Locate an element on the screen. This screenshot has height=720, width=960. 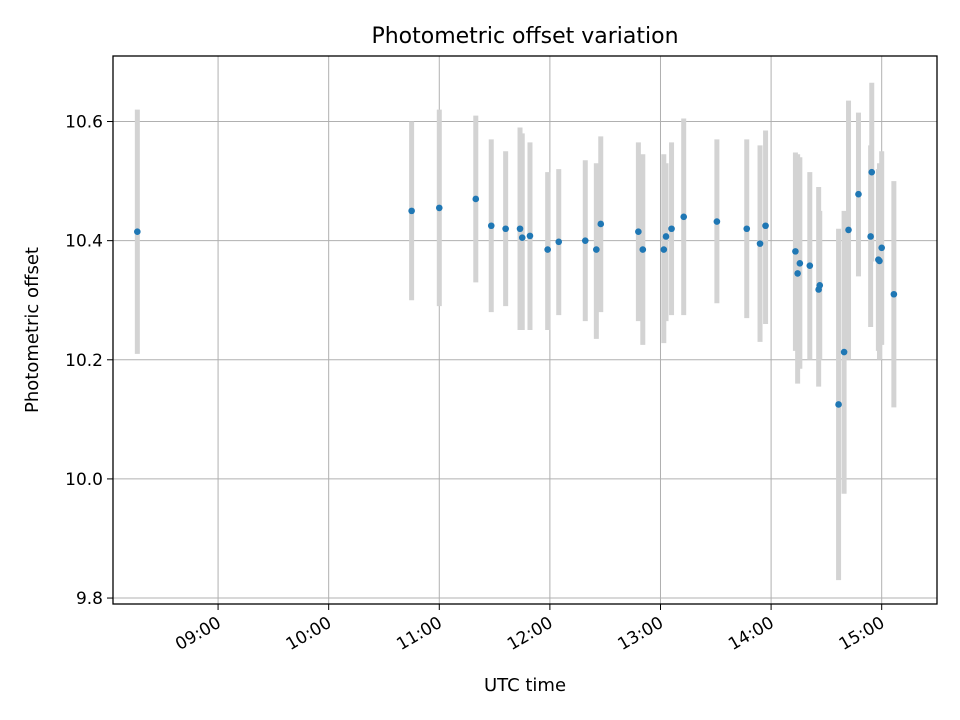
y-tick-label: 10.4 is located at coordinates (84, 242).